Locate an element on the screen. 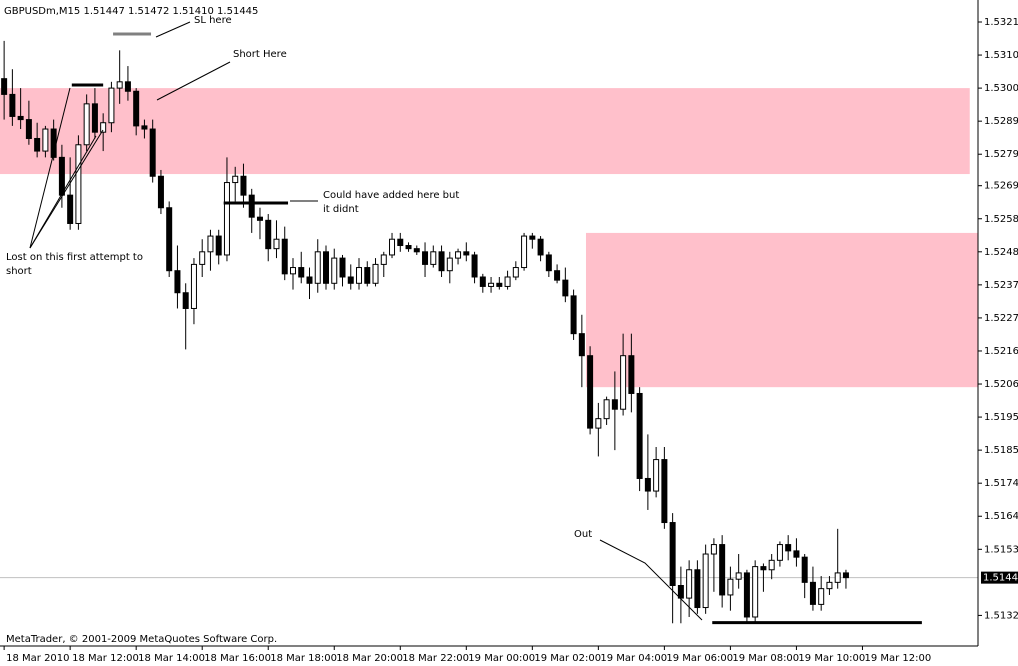  annotation: short is located at coordinates (19, 271).